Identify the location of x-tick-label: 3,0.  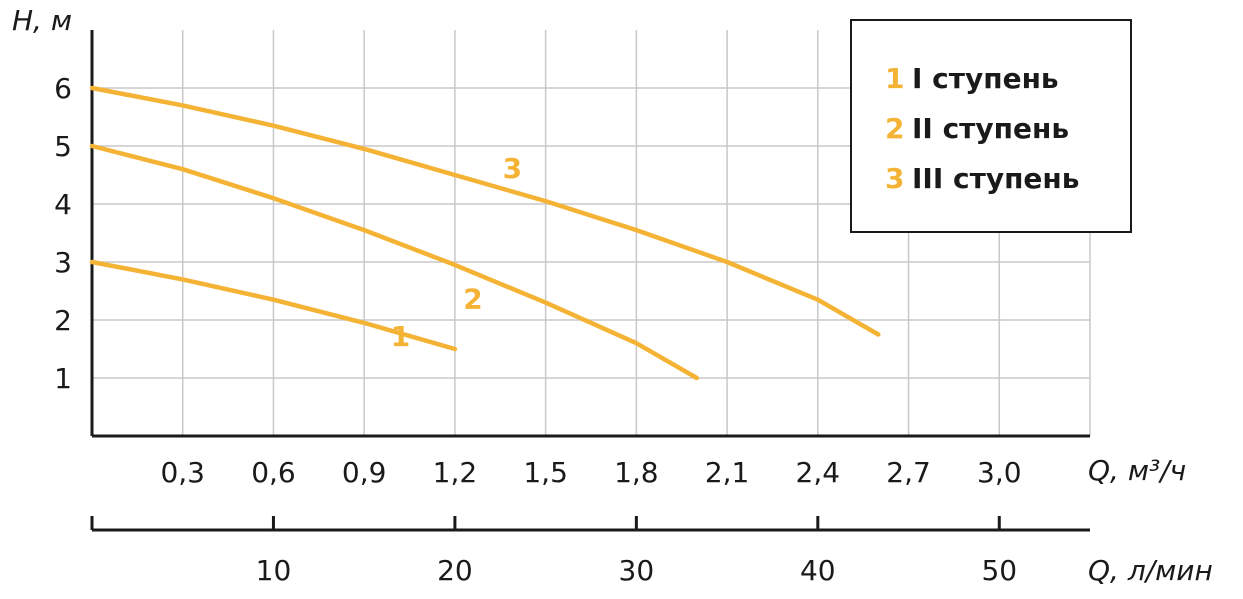
(999, 472).